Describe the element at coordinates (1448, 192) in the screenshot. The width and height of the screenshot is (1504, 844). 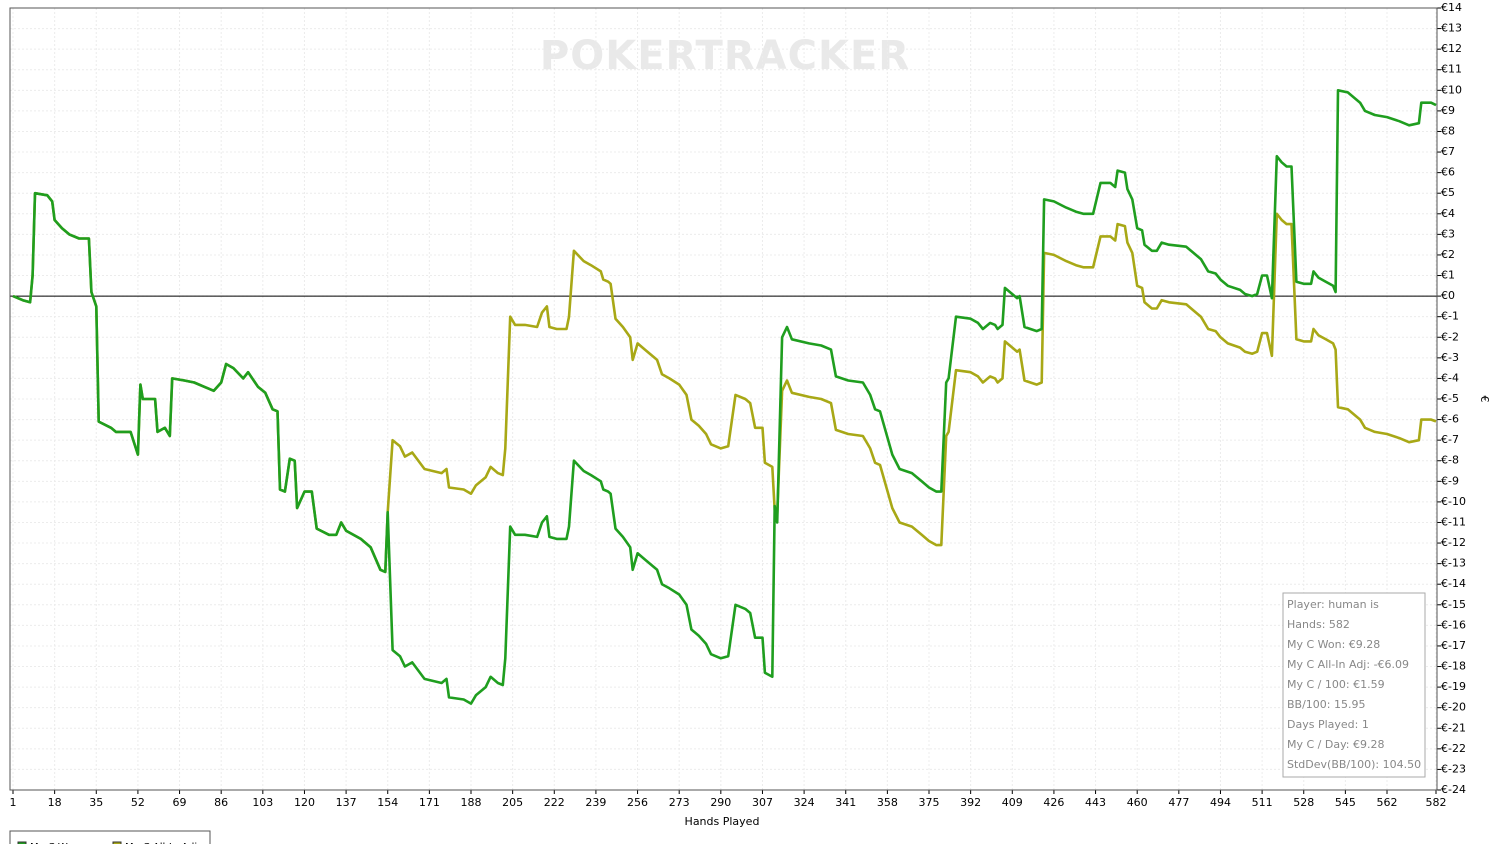
I see `y-tick-label: €5` at that location.